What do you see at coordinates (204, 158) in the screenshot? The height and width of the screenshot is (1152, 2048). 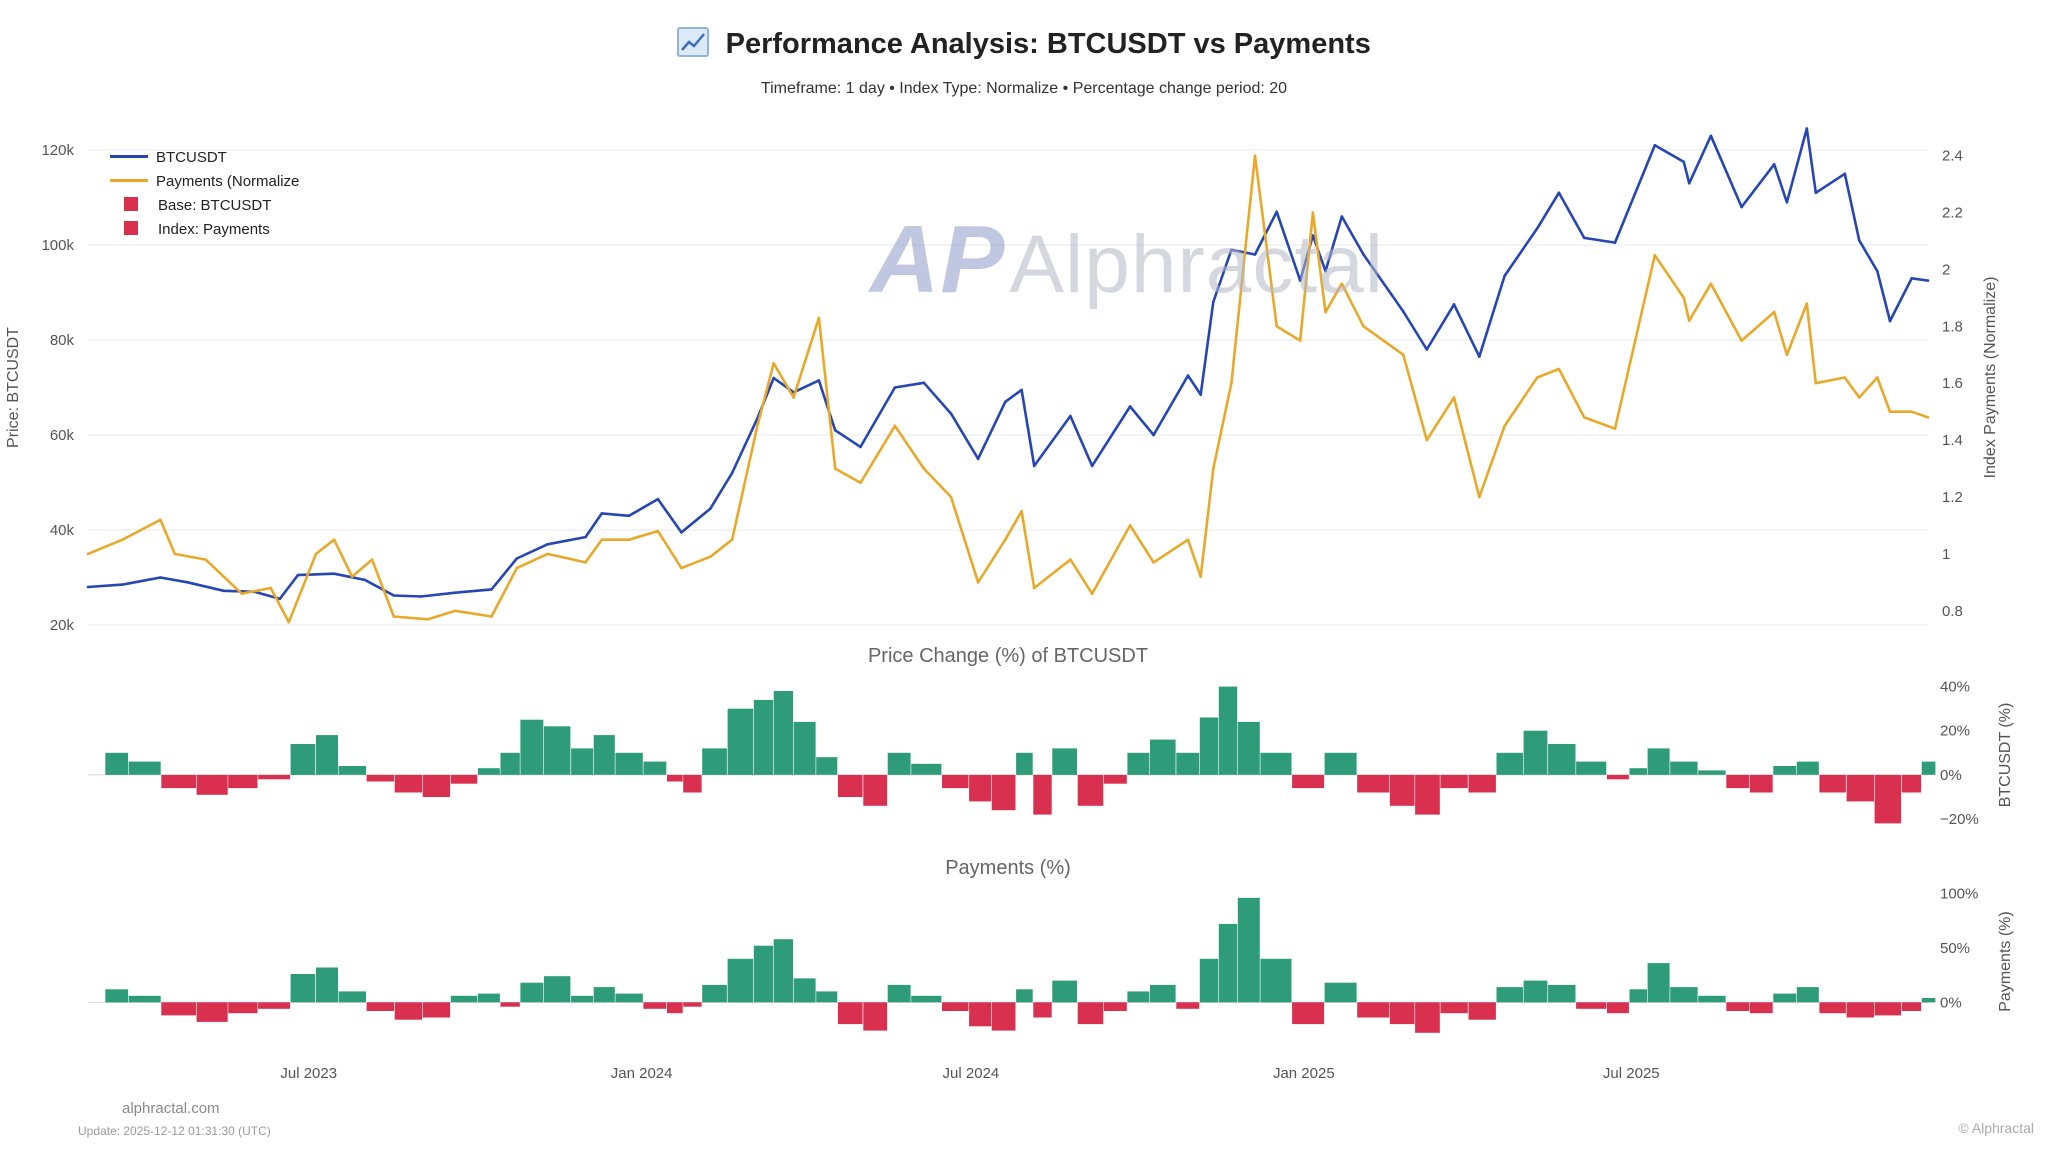 I see `legend-item-btcusdt: BTCUSDT` at bounding box center [204, 158].